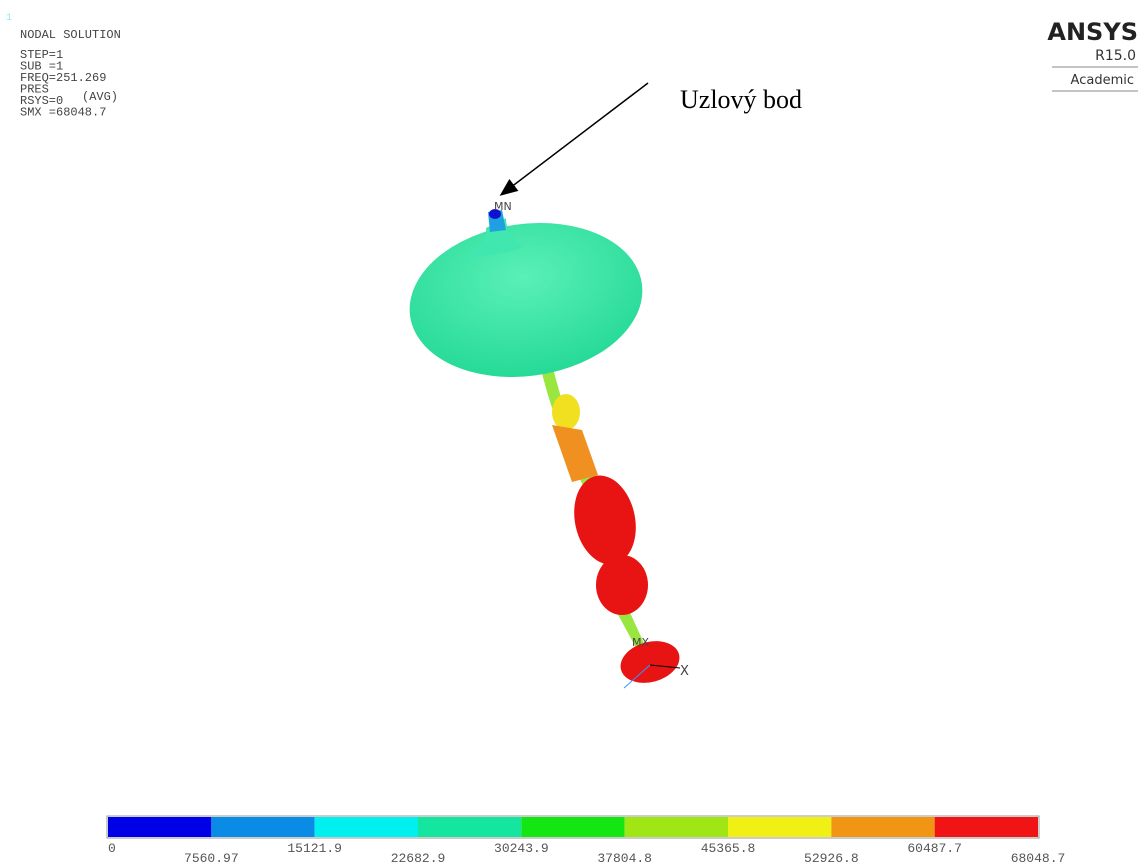  Describe the element at coordinates (211, 858) in the screenshot. I see `legend-label: 7560.97` at that location.